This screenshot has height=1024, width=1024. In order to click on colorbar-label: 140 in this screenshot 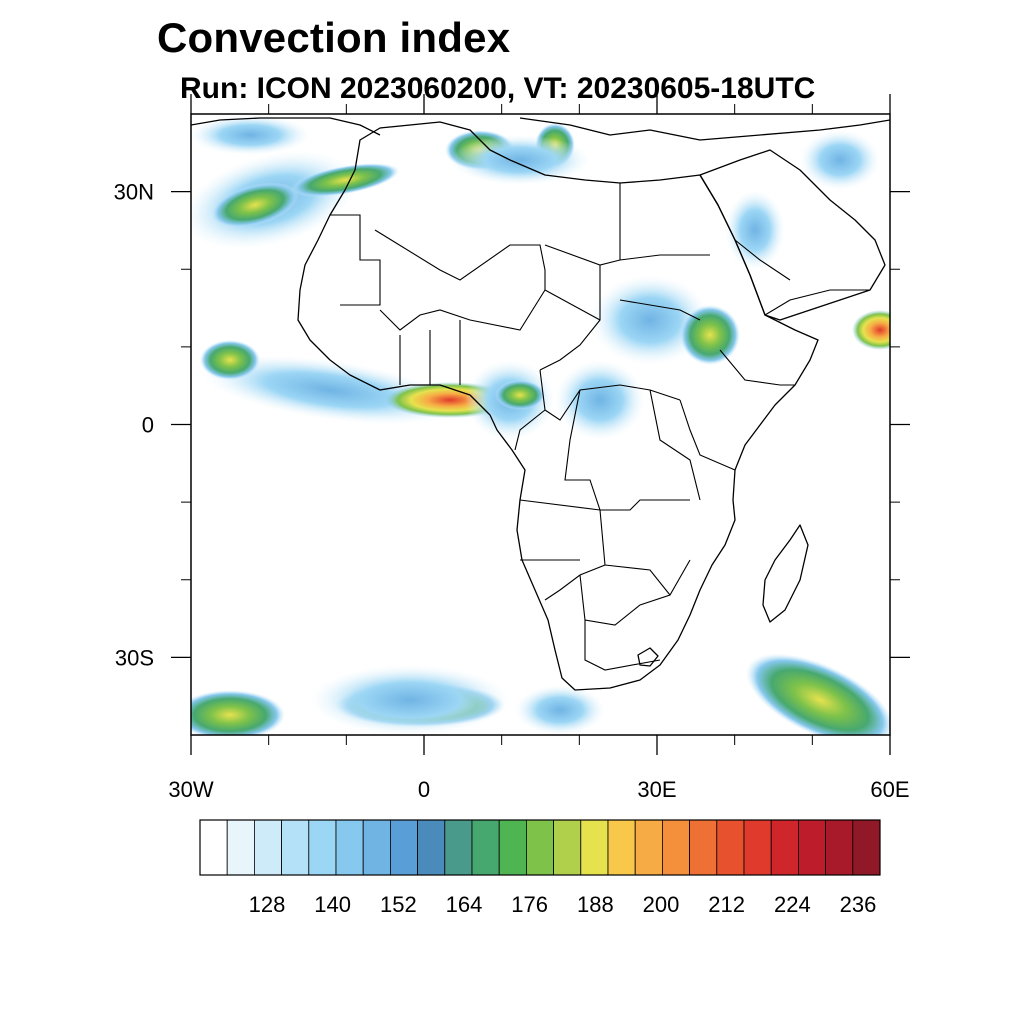, I will do `click(332, 904)`.